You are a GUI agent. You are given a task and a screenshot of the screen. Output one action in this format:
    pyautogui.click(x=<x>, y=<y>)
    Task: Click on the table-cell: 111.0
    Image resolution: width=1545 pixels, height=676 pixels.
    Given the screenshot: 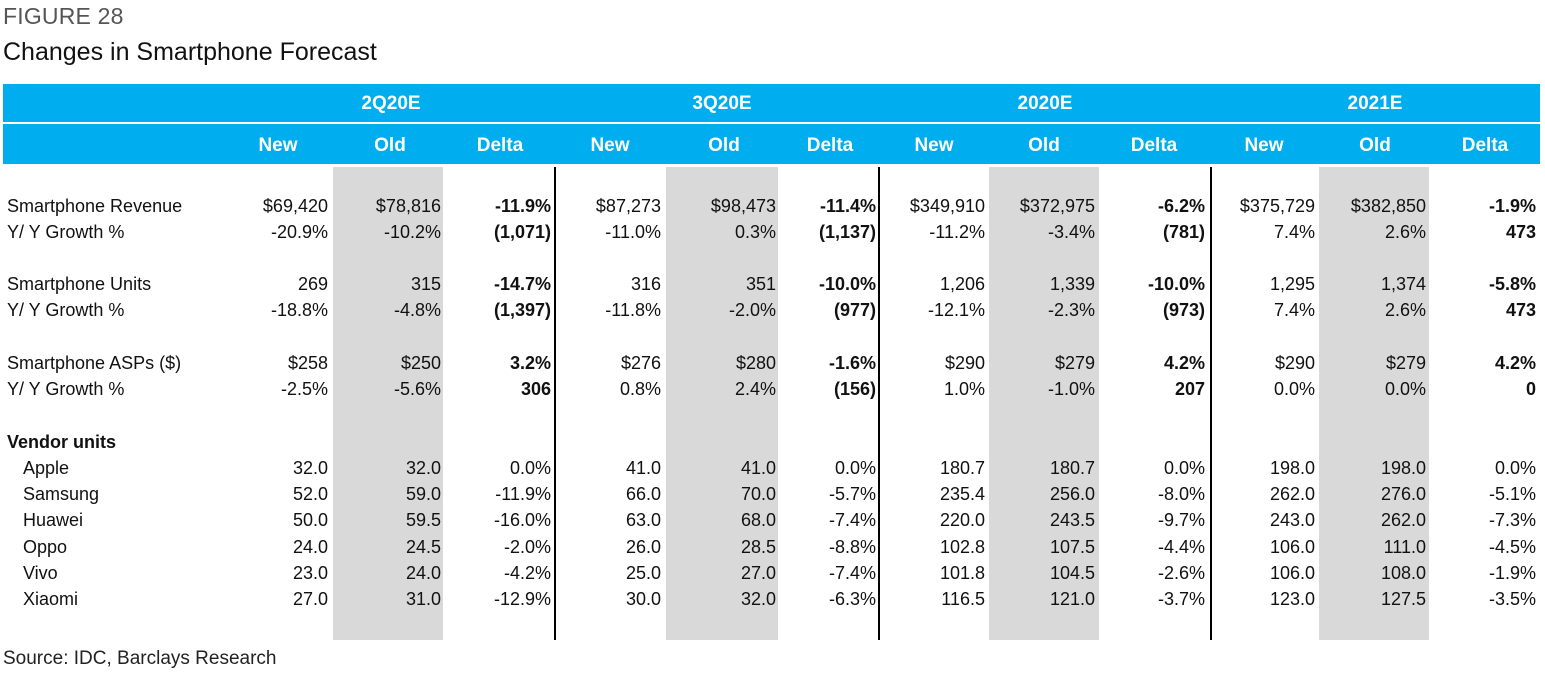 What is the action you would take?
    pyautogui.click(x=1404, y=547)
    